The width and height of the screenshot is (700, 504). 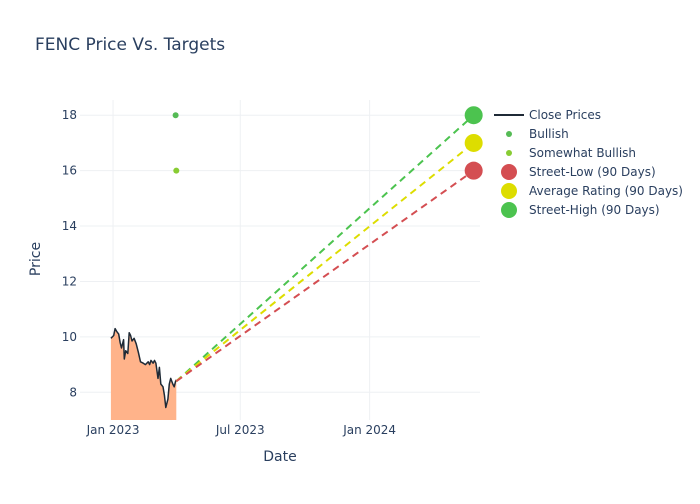 What do you see at coordinates (279, 457) in the screenshot?
I see `x-axis-label: Date` at bounding box center [279, 457].